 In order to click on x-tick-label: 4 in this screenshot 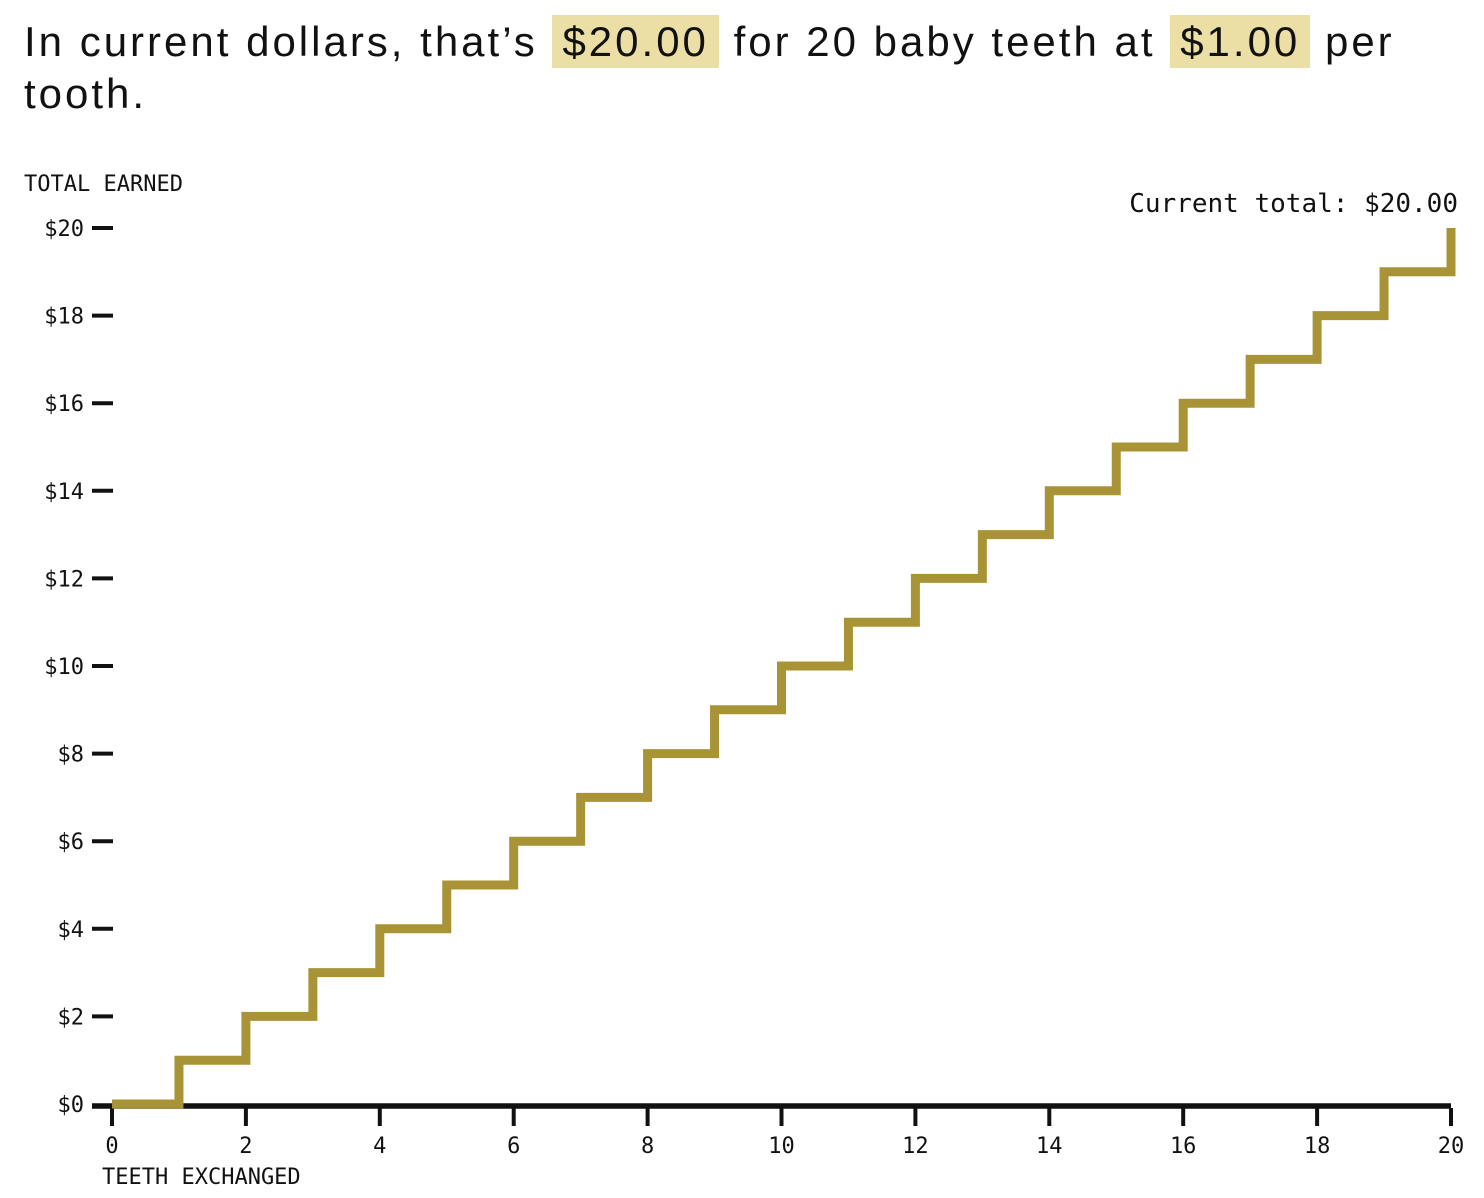, I will do `click(379, 1146)`.